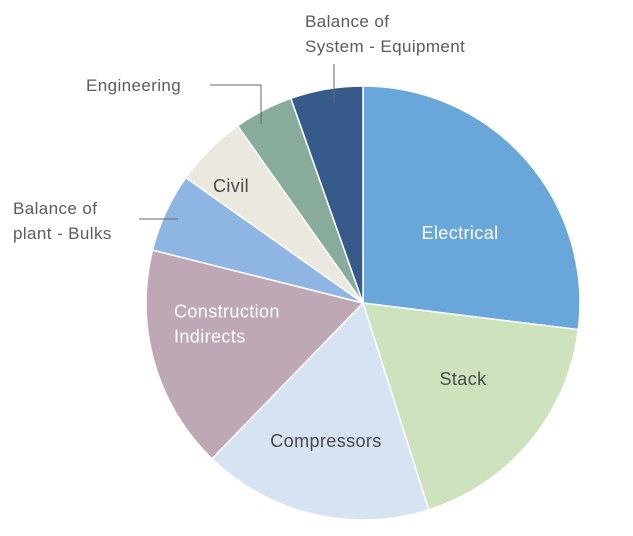  I want to click on pie-slice-construction-indirects, so click(254, 354).